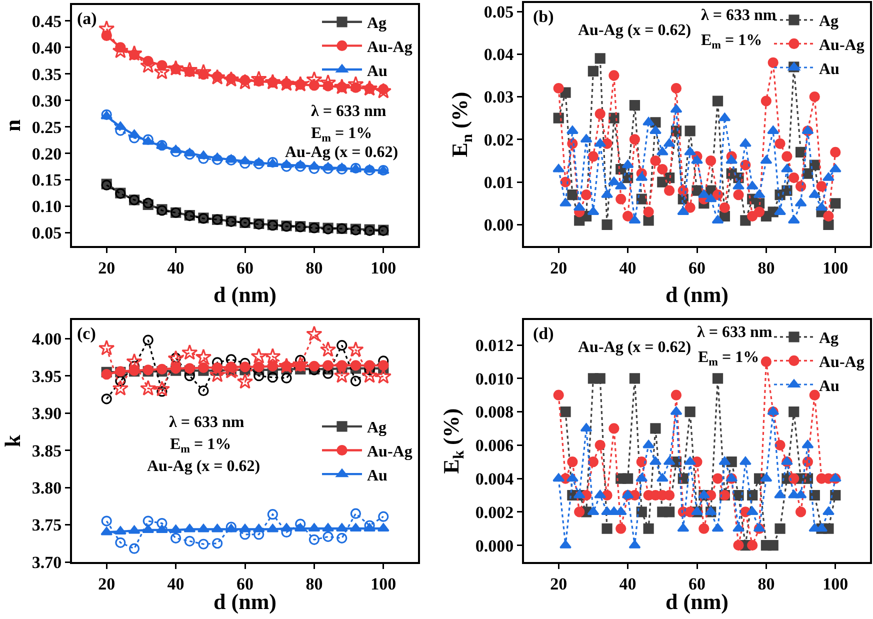  Describe the element at coordinates (47, 21) in the screenshot. I see `y-tick-label: 0.45` at that location.